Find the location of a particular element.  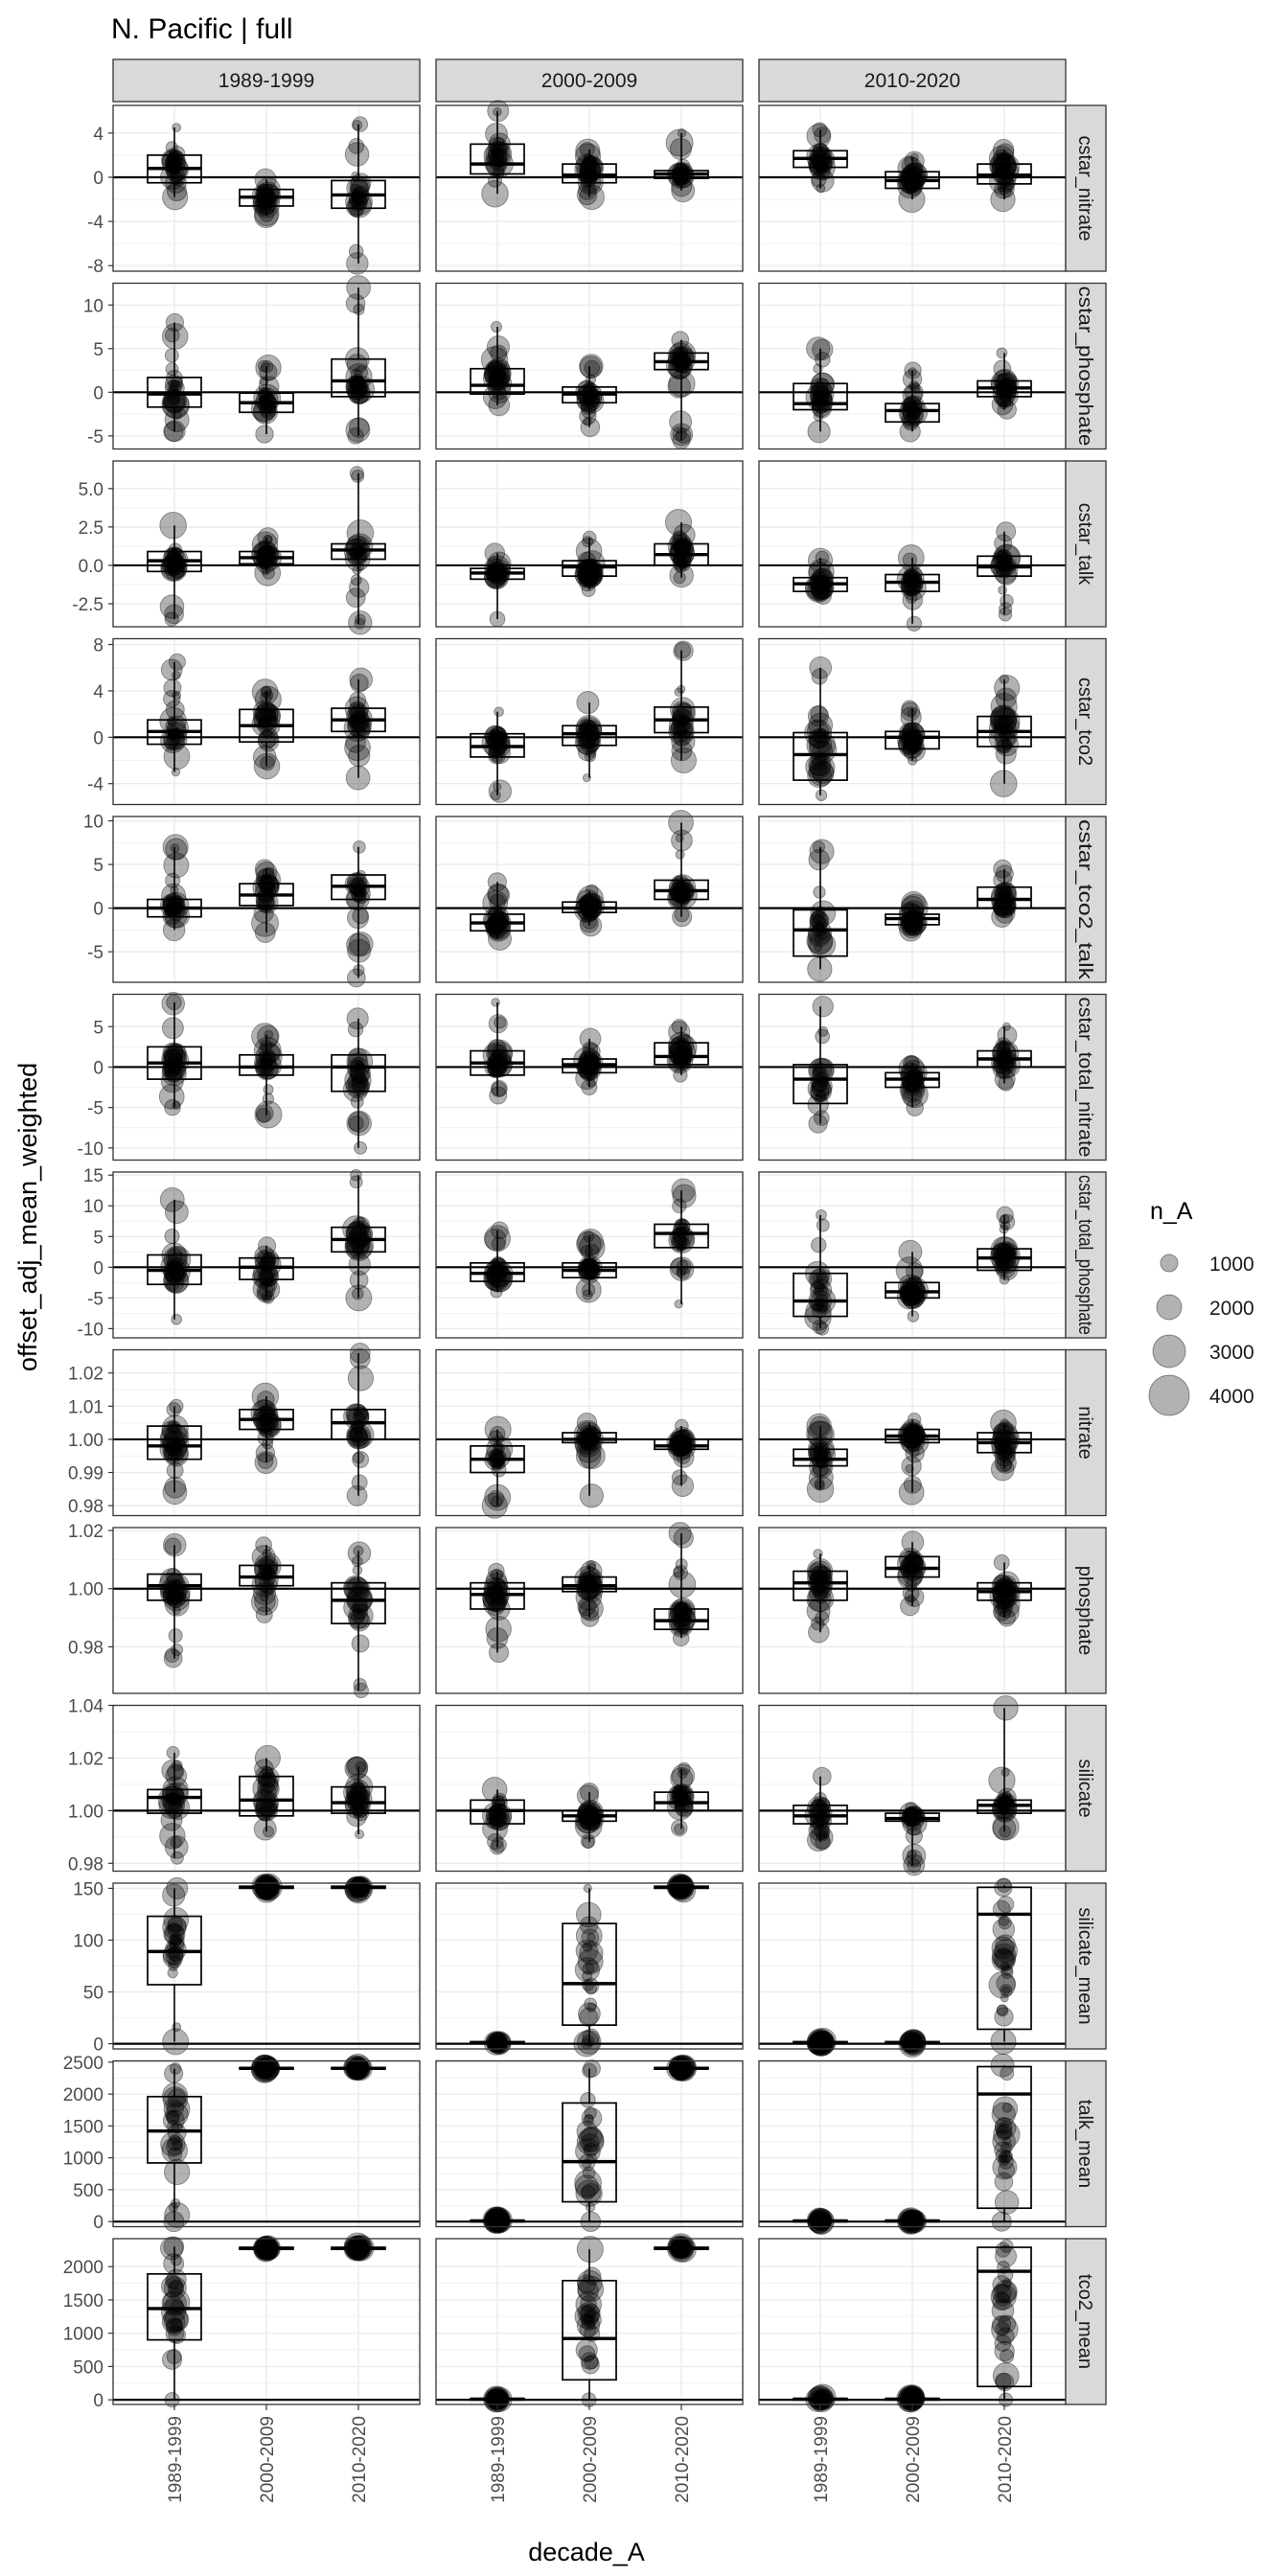

y-tick-label: -4 is located at coordinates (95, 785).